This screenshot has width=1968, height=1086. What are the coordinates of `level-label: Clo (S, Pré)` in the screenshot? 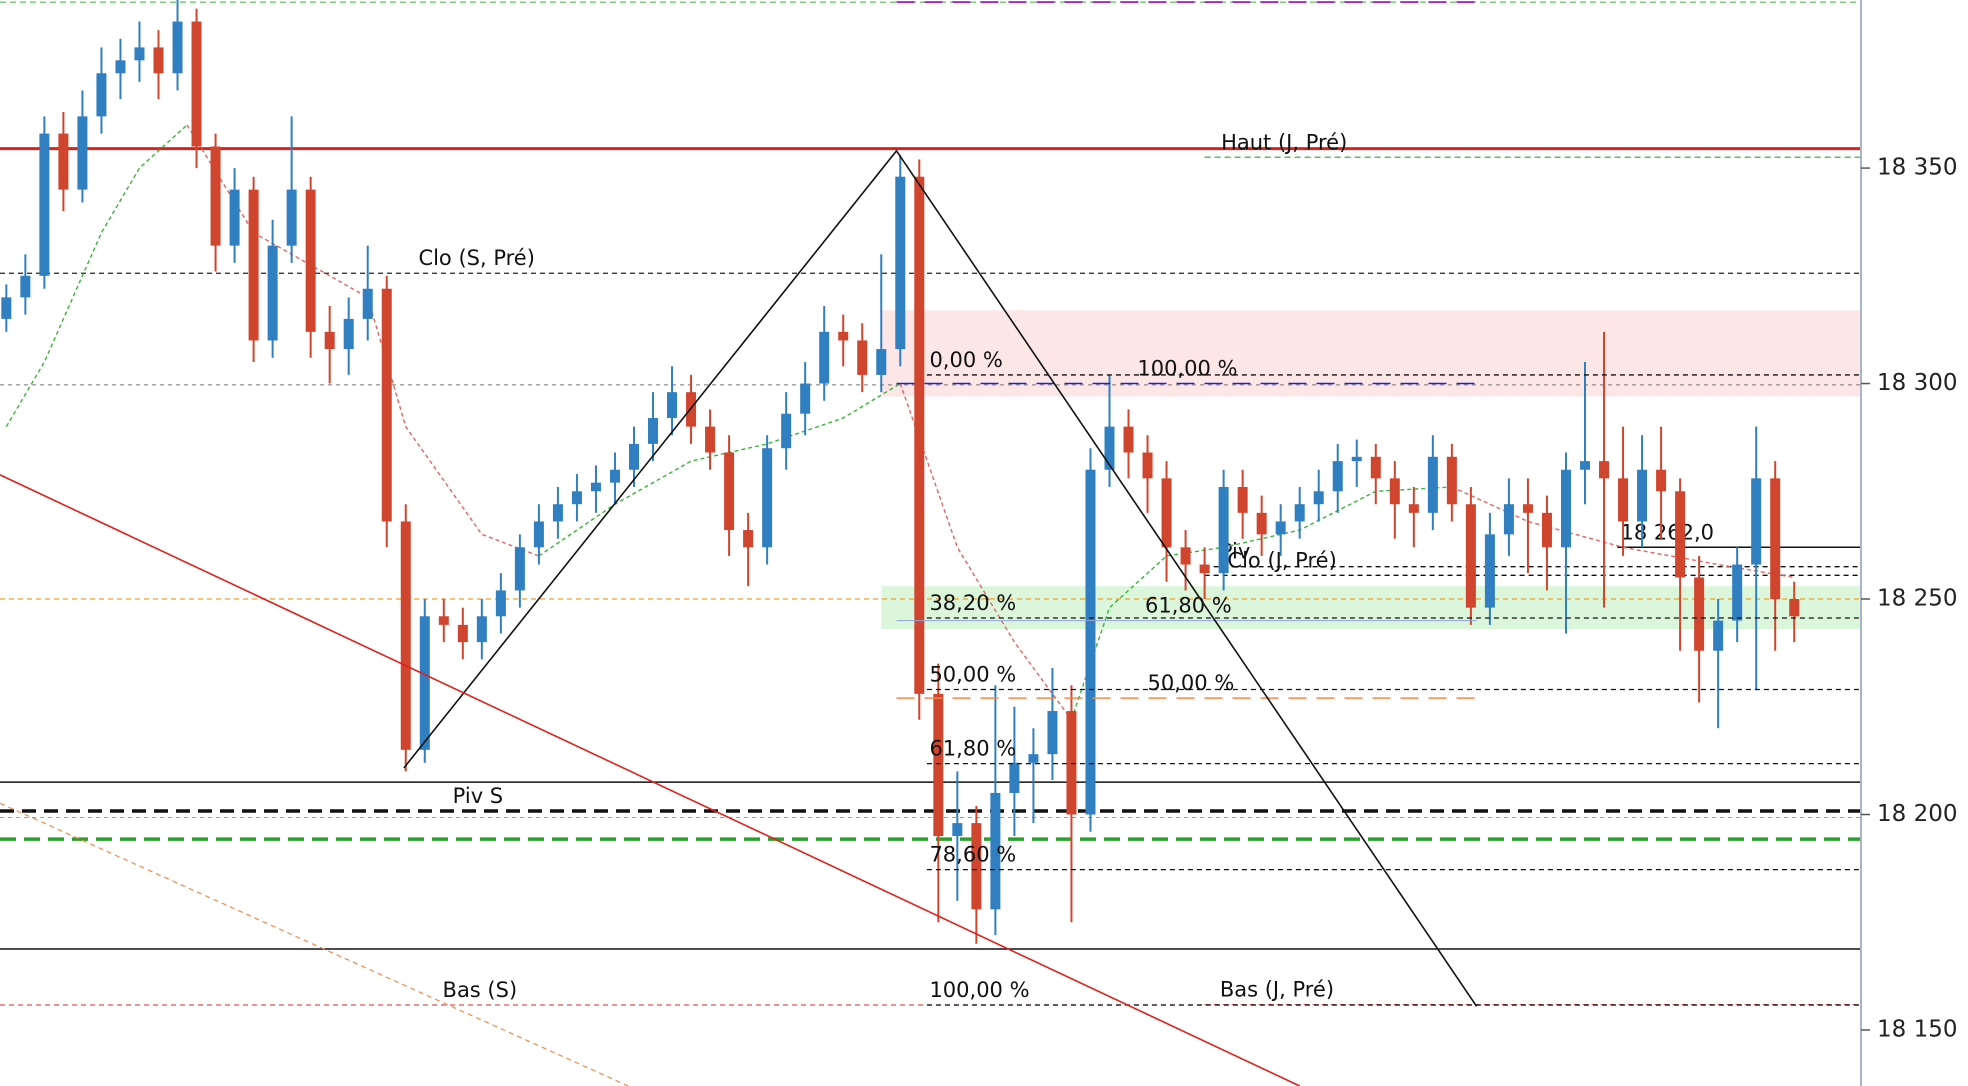 It's located at (476, 258).